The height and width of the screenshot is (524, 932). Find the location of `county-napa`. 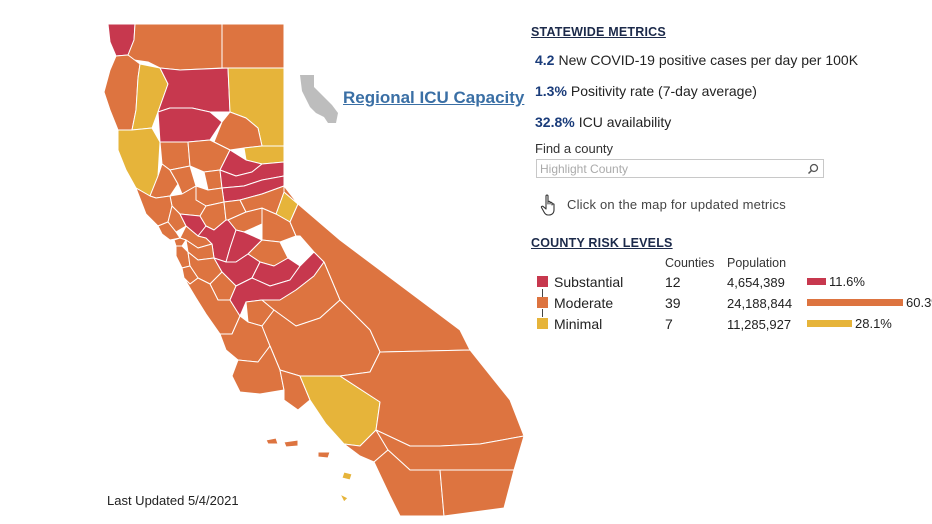

county-napa is located at coordinates (177, 219).